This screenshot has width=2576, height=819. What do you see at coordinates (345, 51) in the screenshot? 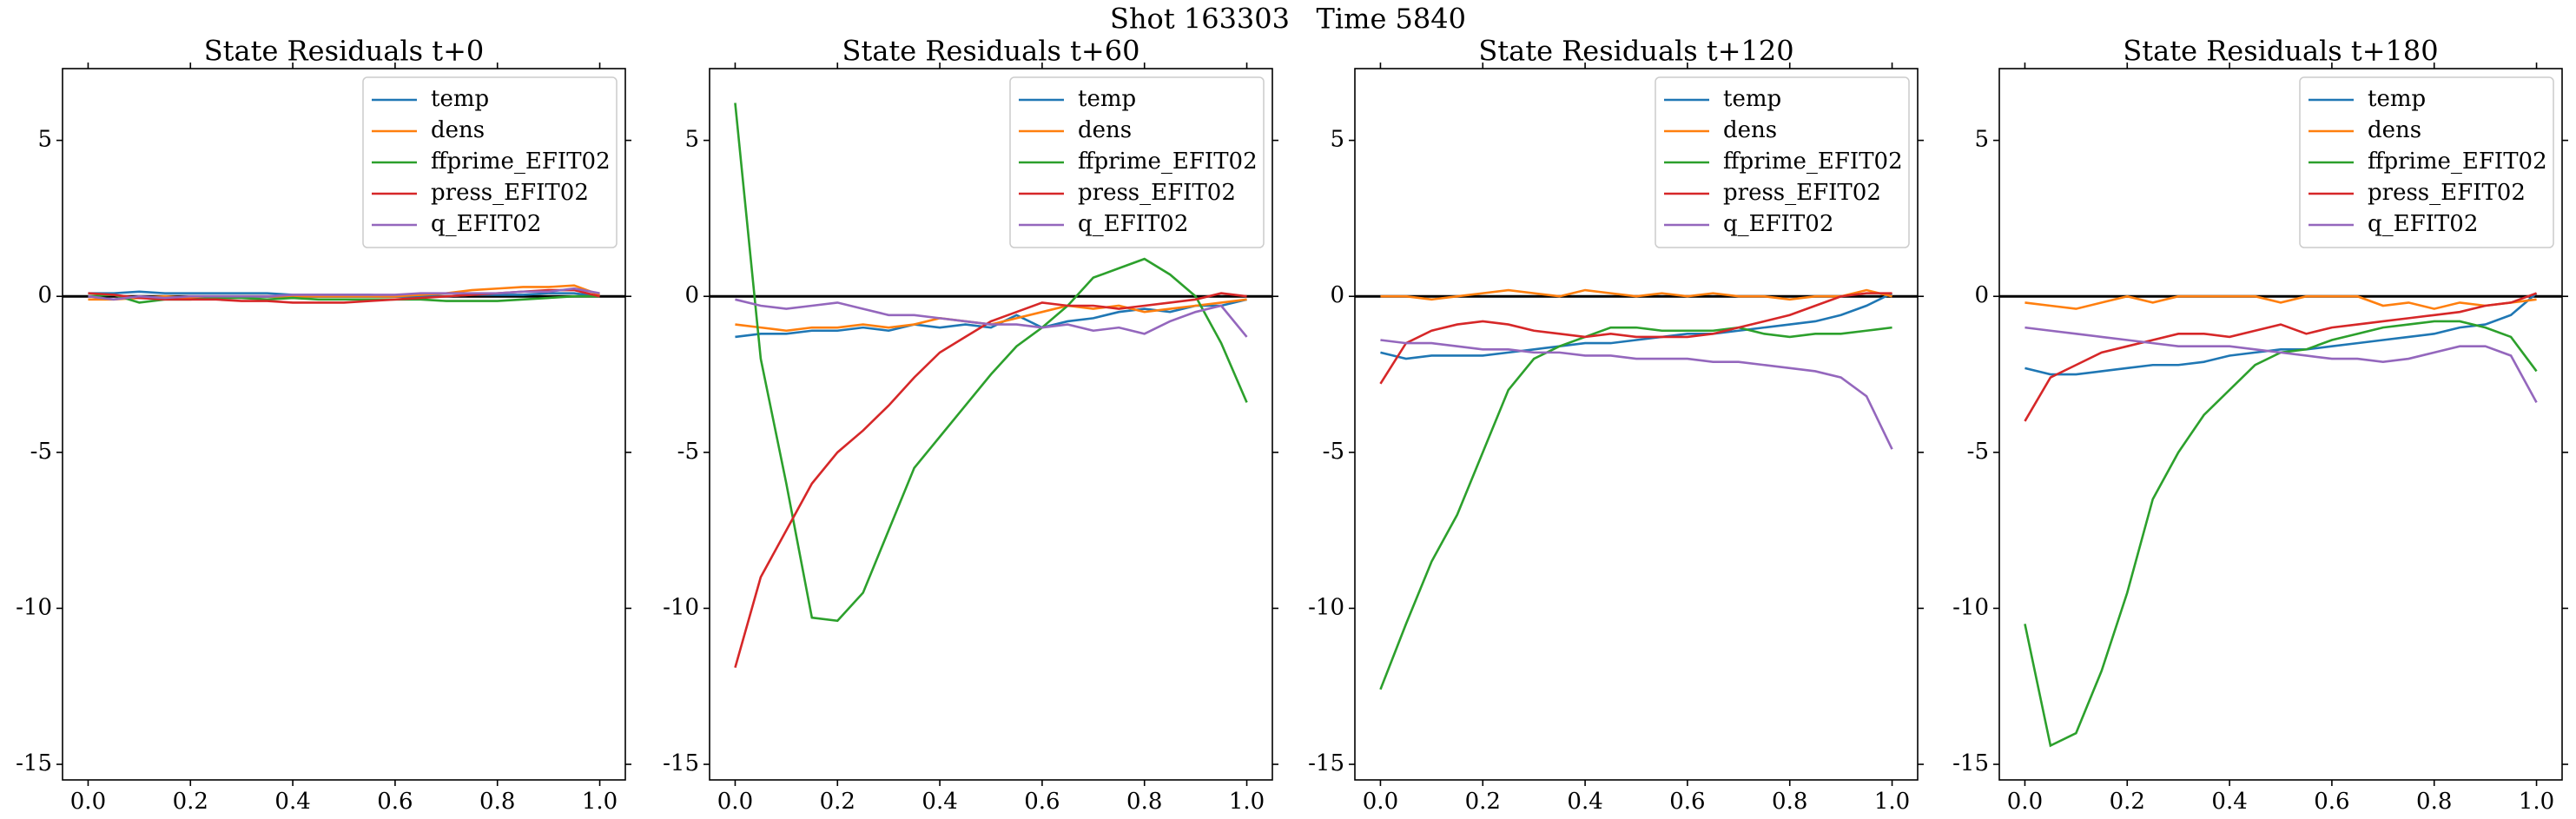
I see `subplot-title: State Residuals t+0` at bounding box center [345, 51].